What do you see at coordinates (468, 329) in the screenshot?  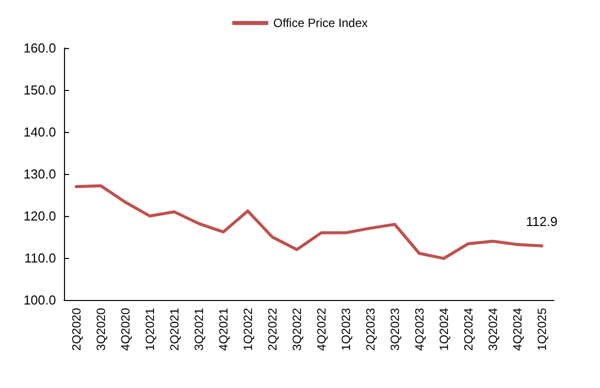 I see `x-tick-label: 2Q2024` at bounding box center [468, 329].